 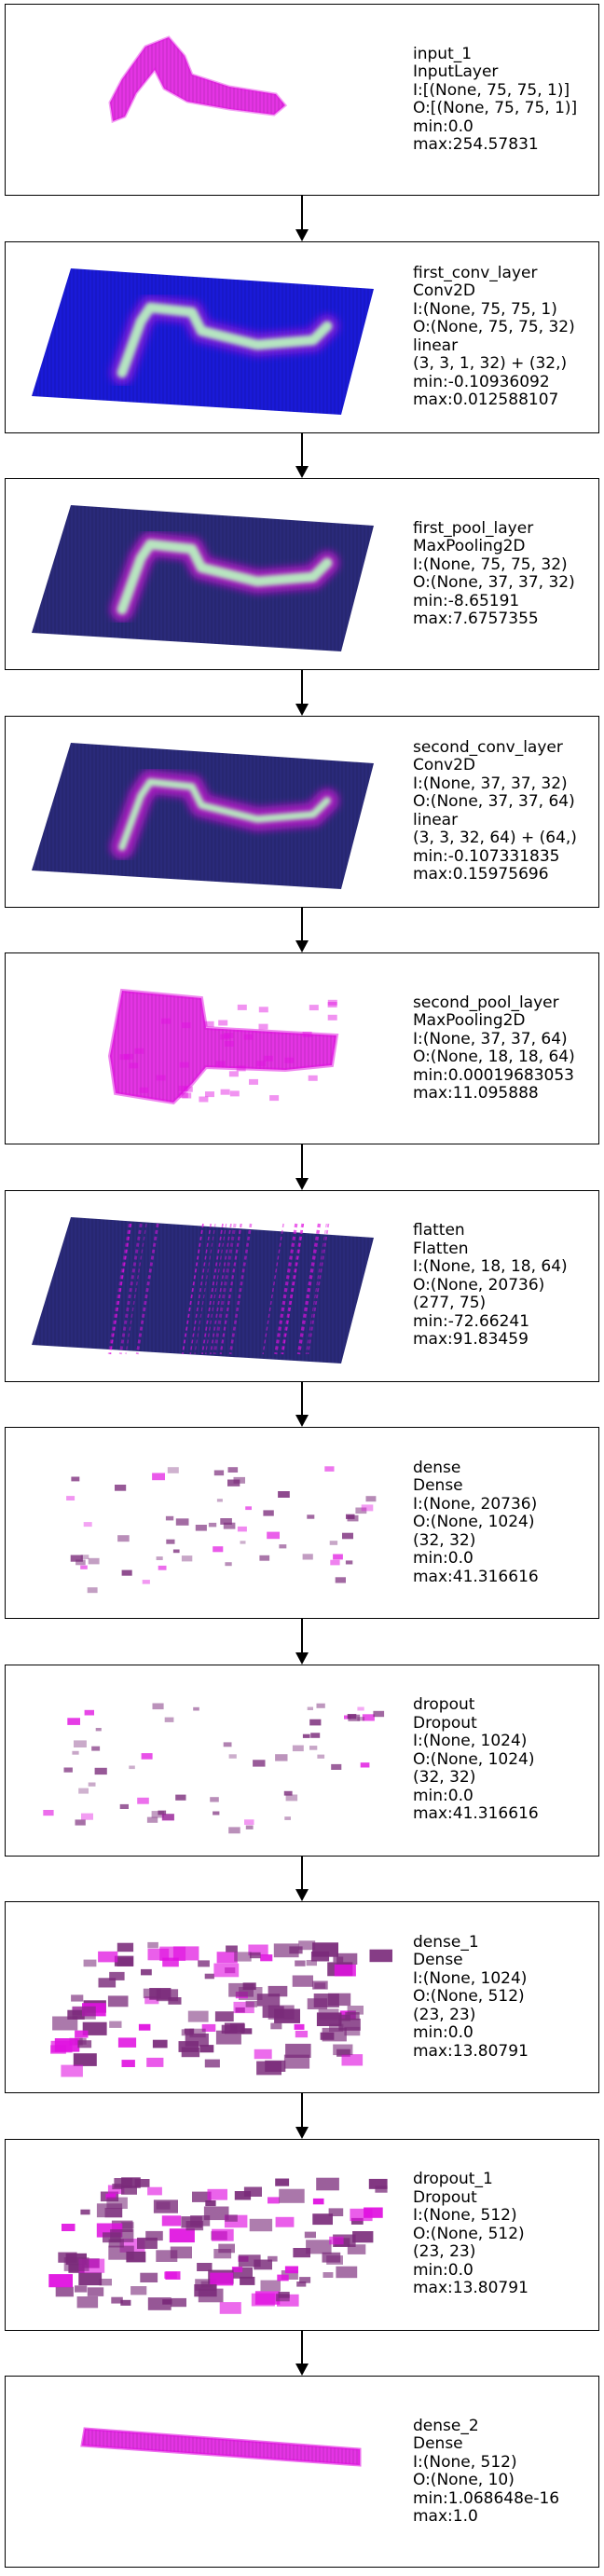 I want to click on layer-detail: I:(None, 1024), so click(x=470, y=1978).